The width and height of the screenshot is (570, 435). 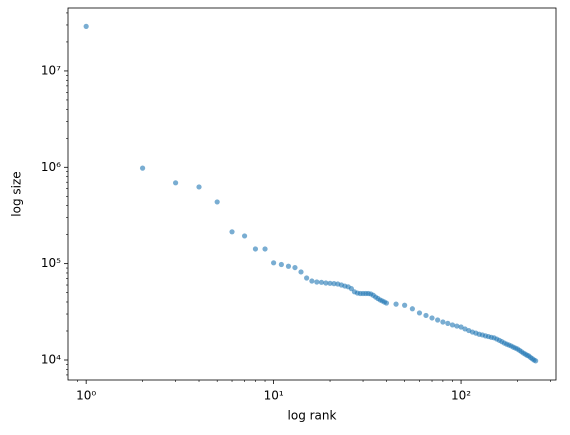 What do you see at coordinates (274, 396) in the screenshot?
I see `x-tick-label: 10¹` at bounding box center [274, 396].